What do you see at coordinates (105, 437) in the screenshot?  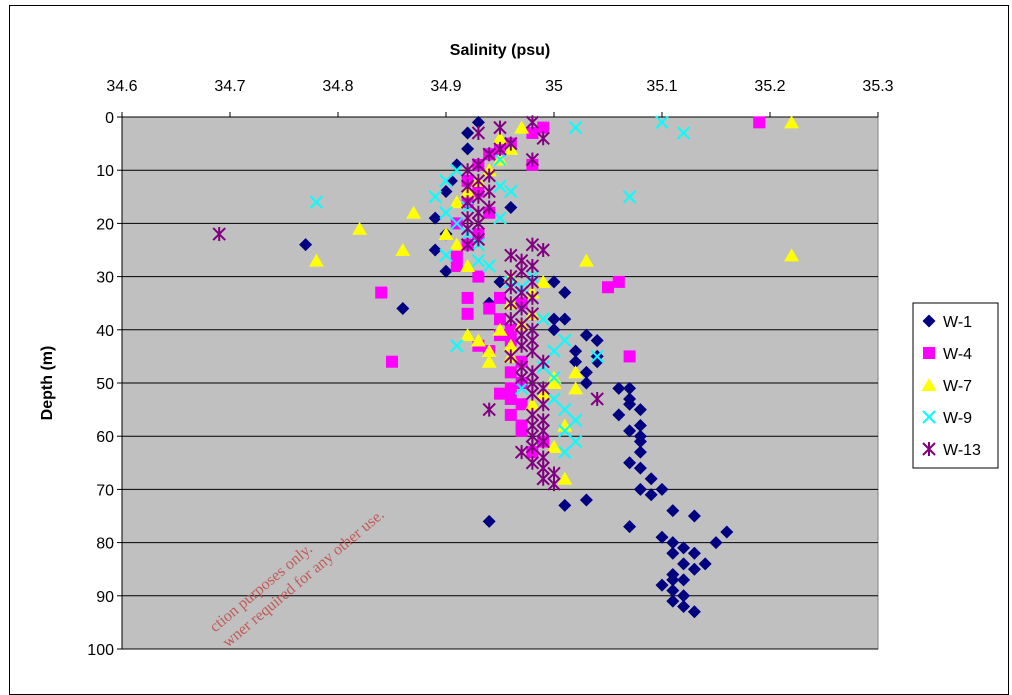 I see `y-tick-label: 60` at bounding box center [105, 437].